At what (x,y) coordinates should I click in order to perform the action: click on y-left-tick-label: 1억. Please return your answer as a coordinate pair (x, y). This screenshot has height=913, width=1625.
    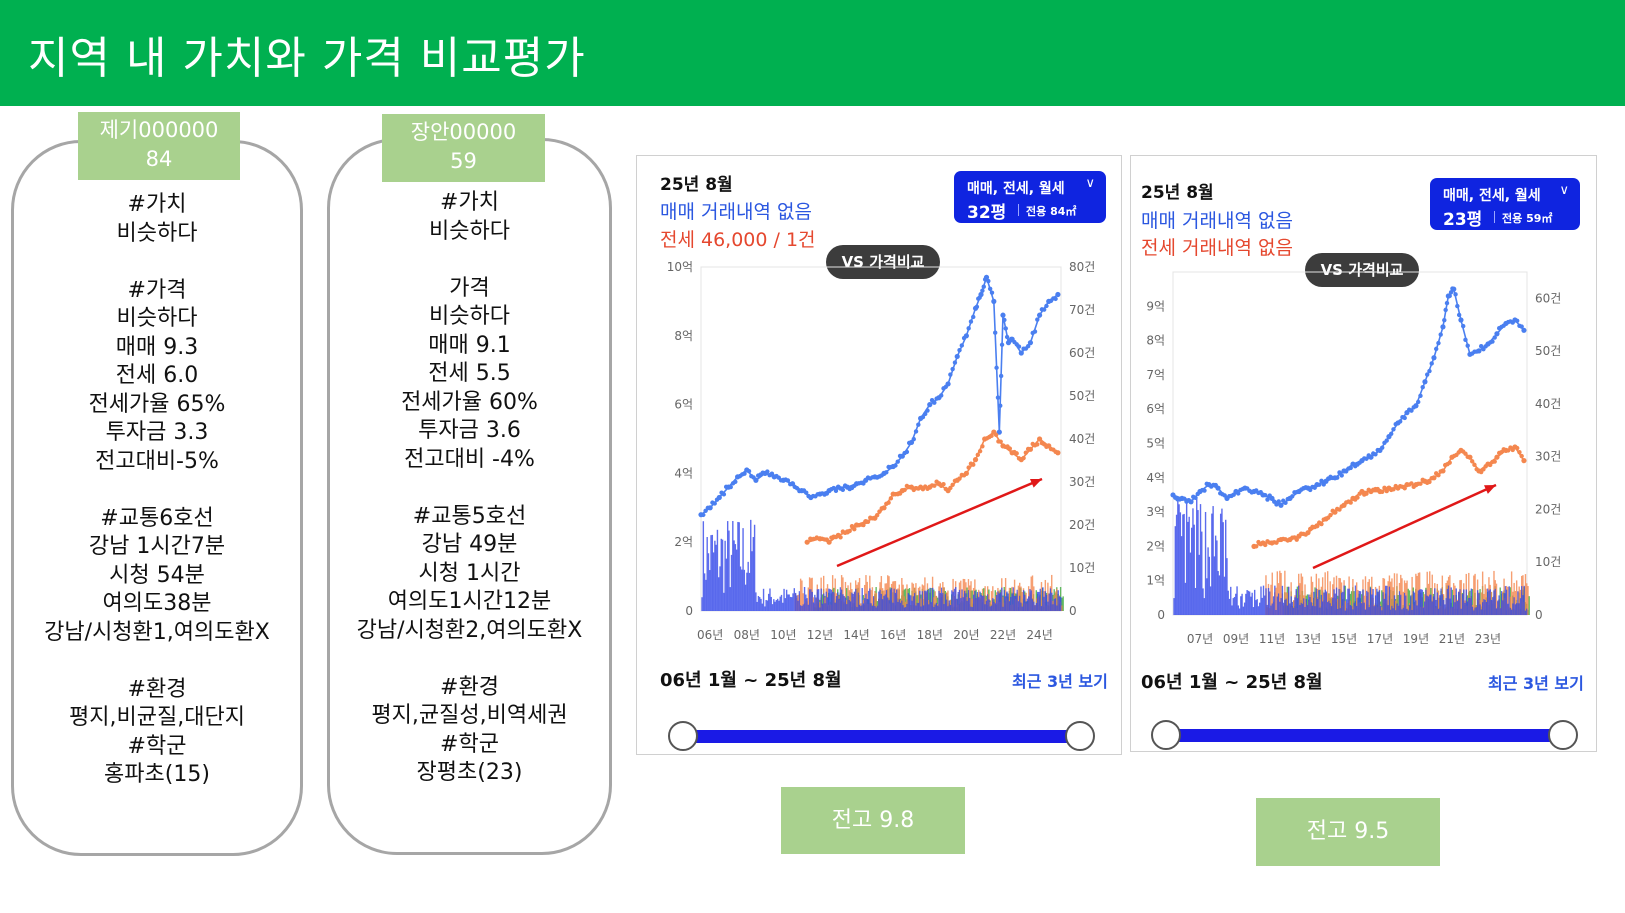
    Looking at the image, I should click on (1155, 581).